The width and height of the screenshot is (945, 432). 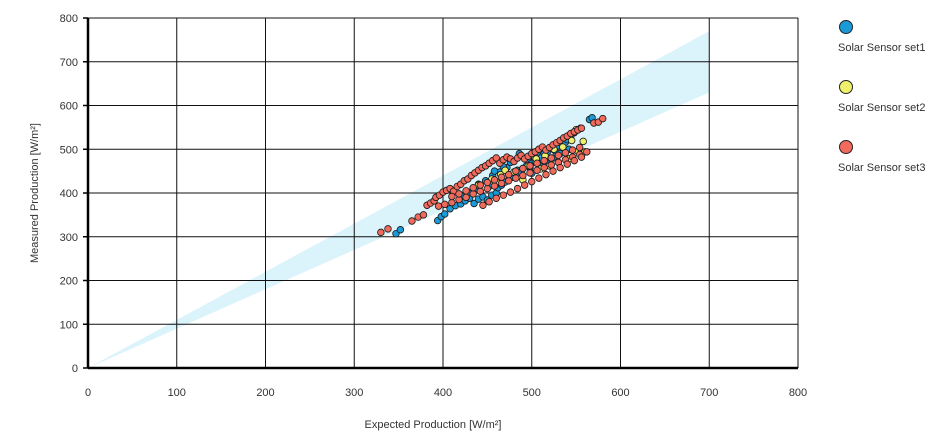 I want to click on legend-item-set3: Solar Sensor set3, so click(x=887, y=166).